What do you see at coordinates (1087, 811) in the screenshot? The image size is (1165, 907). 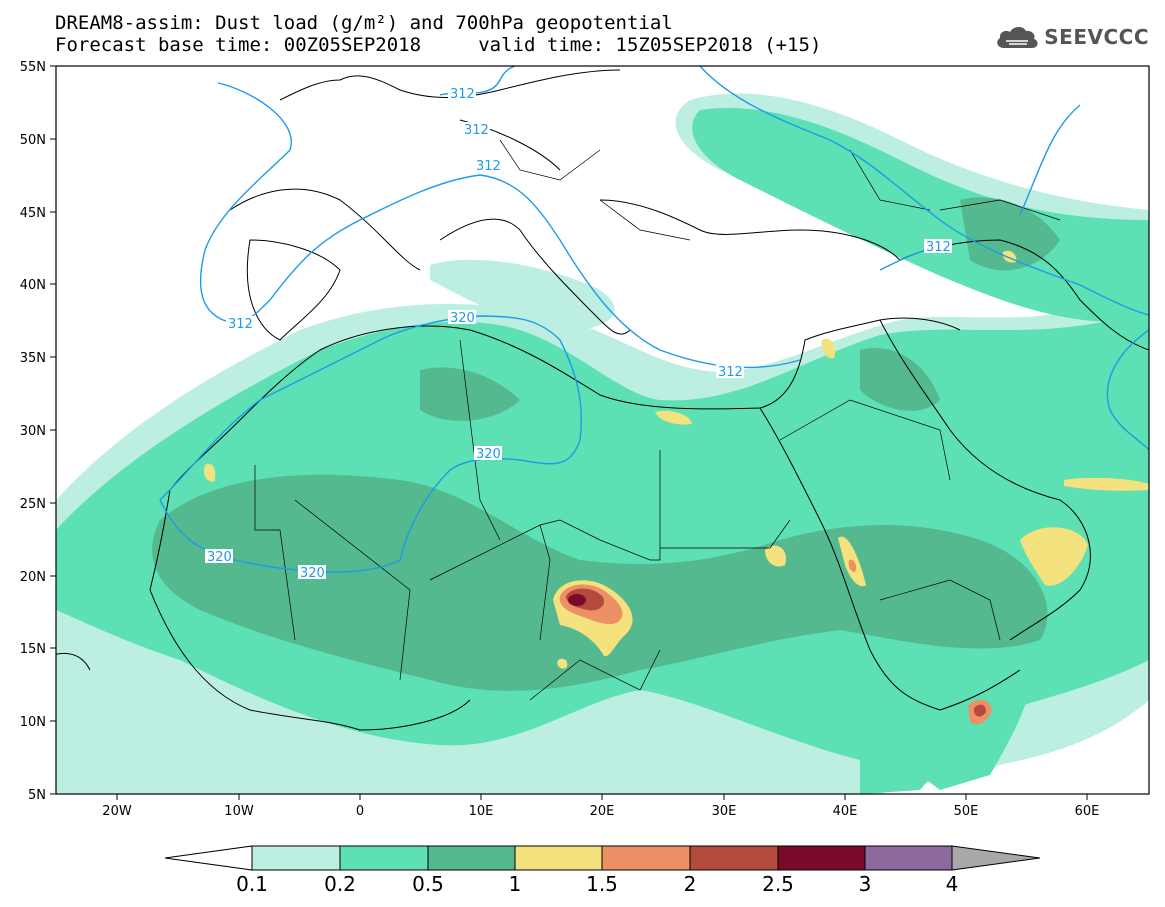 I see `lon-tick-label: 60E` at bounding box center [1087, 811].